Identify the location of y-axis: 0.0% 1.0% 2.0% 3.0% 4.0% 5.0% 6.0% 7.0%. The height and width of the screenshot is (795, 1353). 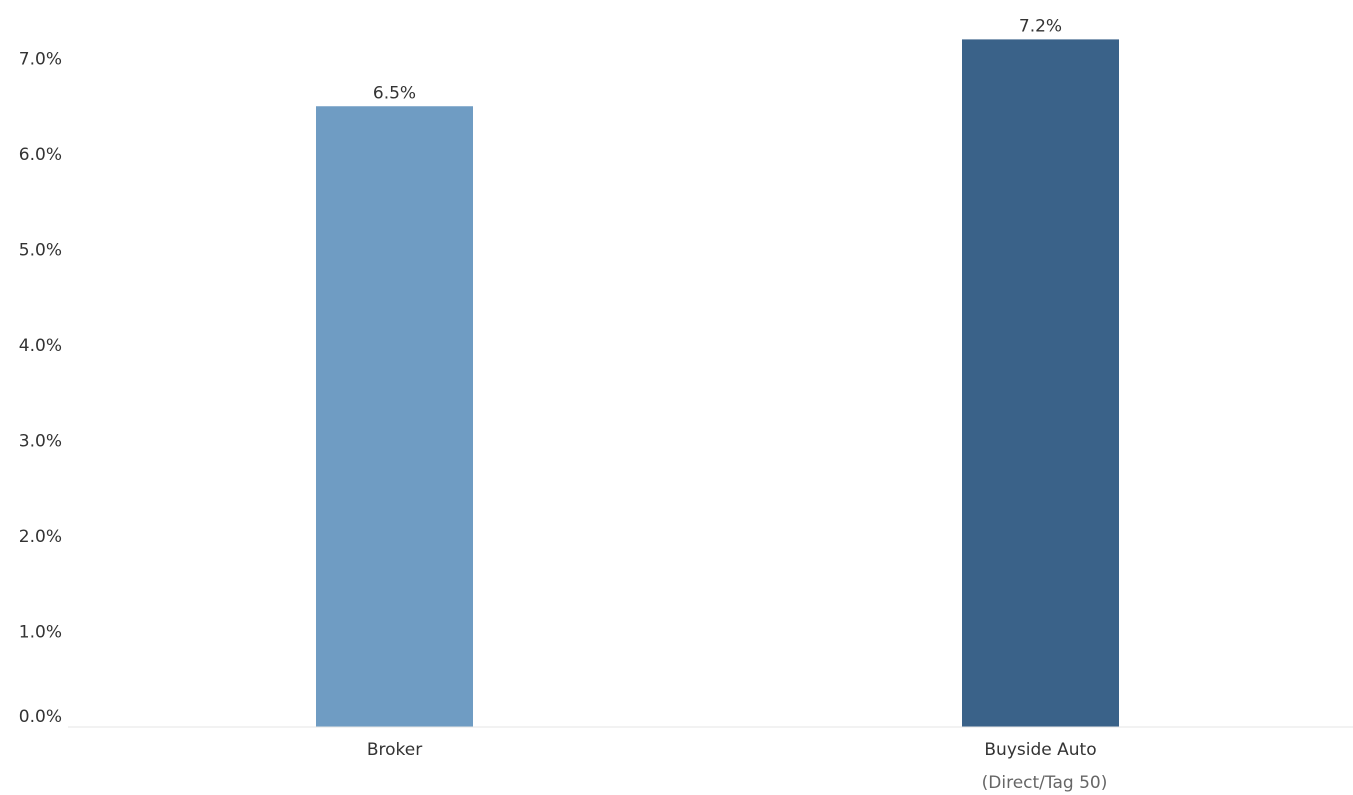
(40, 389).